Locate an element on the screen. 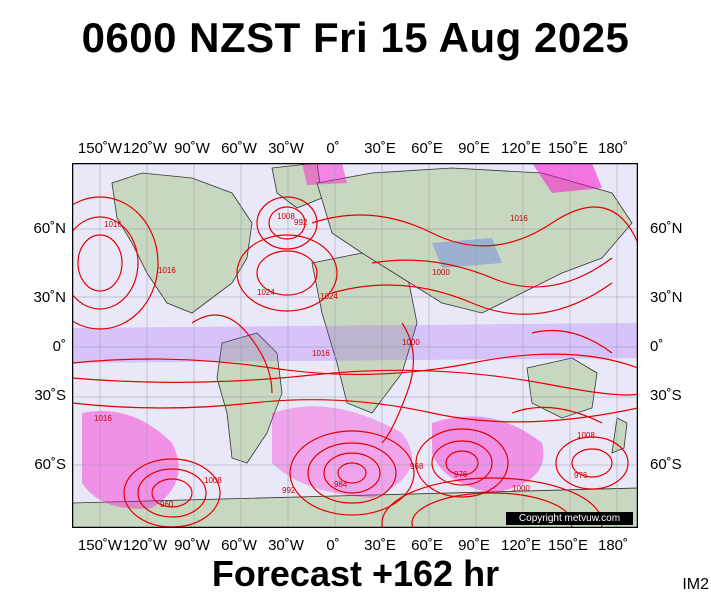 Image resolution: width=711 pixels, height=600 pixels. longitude-label-top: 120˚W is located at coordinates (145, 148).